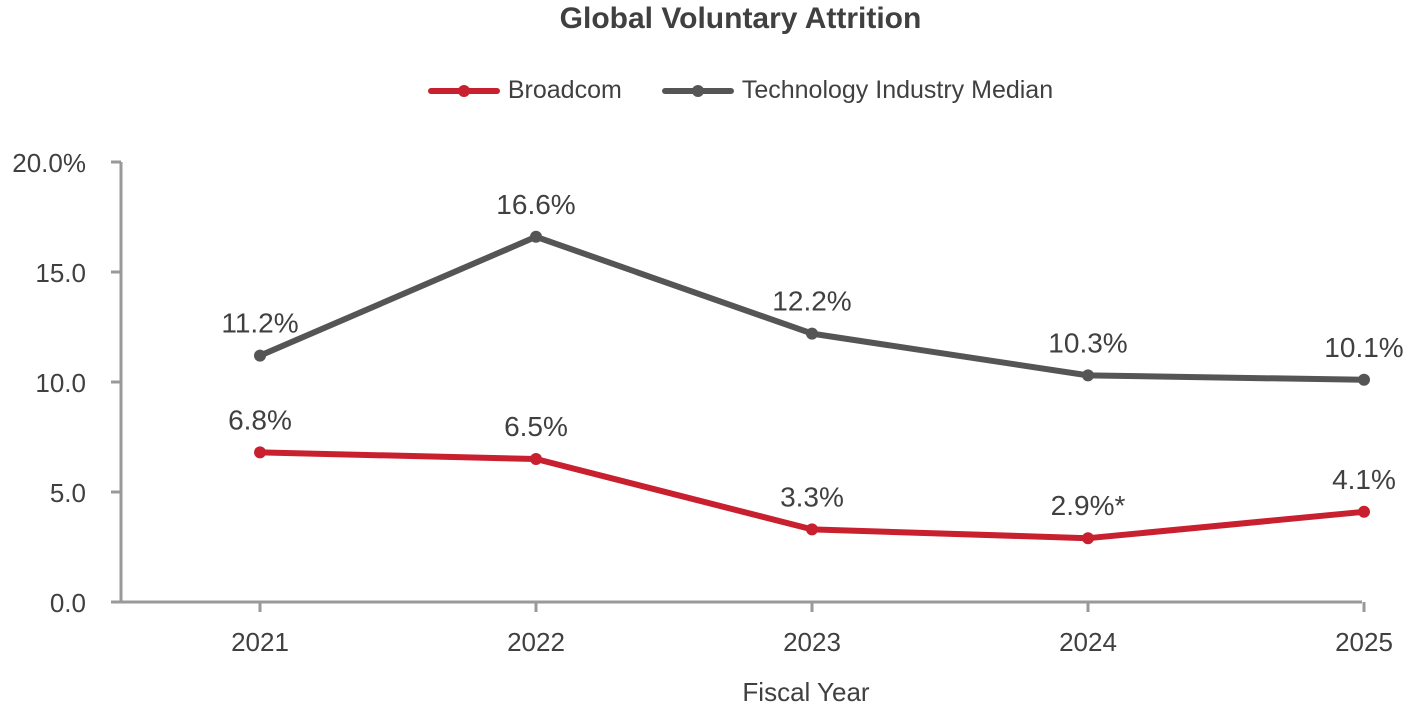  Describe the element at coordinates (1364, 479) in the screenshot. I see `data-label-broadcom: 4.1%` at that location.